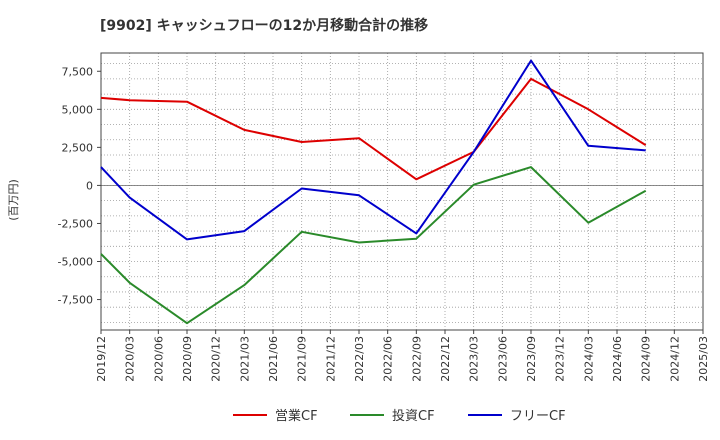  What do you see at coordinates (416, 359) in the screenshot?
I see `x-tick-label: 2022/09` at bounding box center [416, 359].